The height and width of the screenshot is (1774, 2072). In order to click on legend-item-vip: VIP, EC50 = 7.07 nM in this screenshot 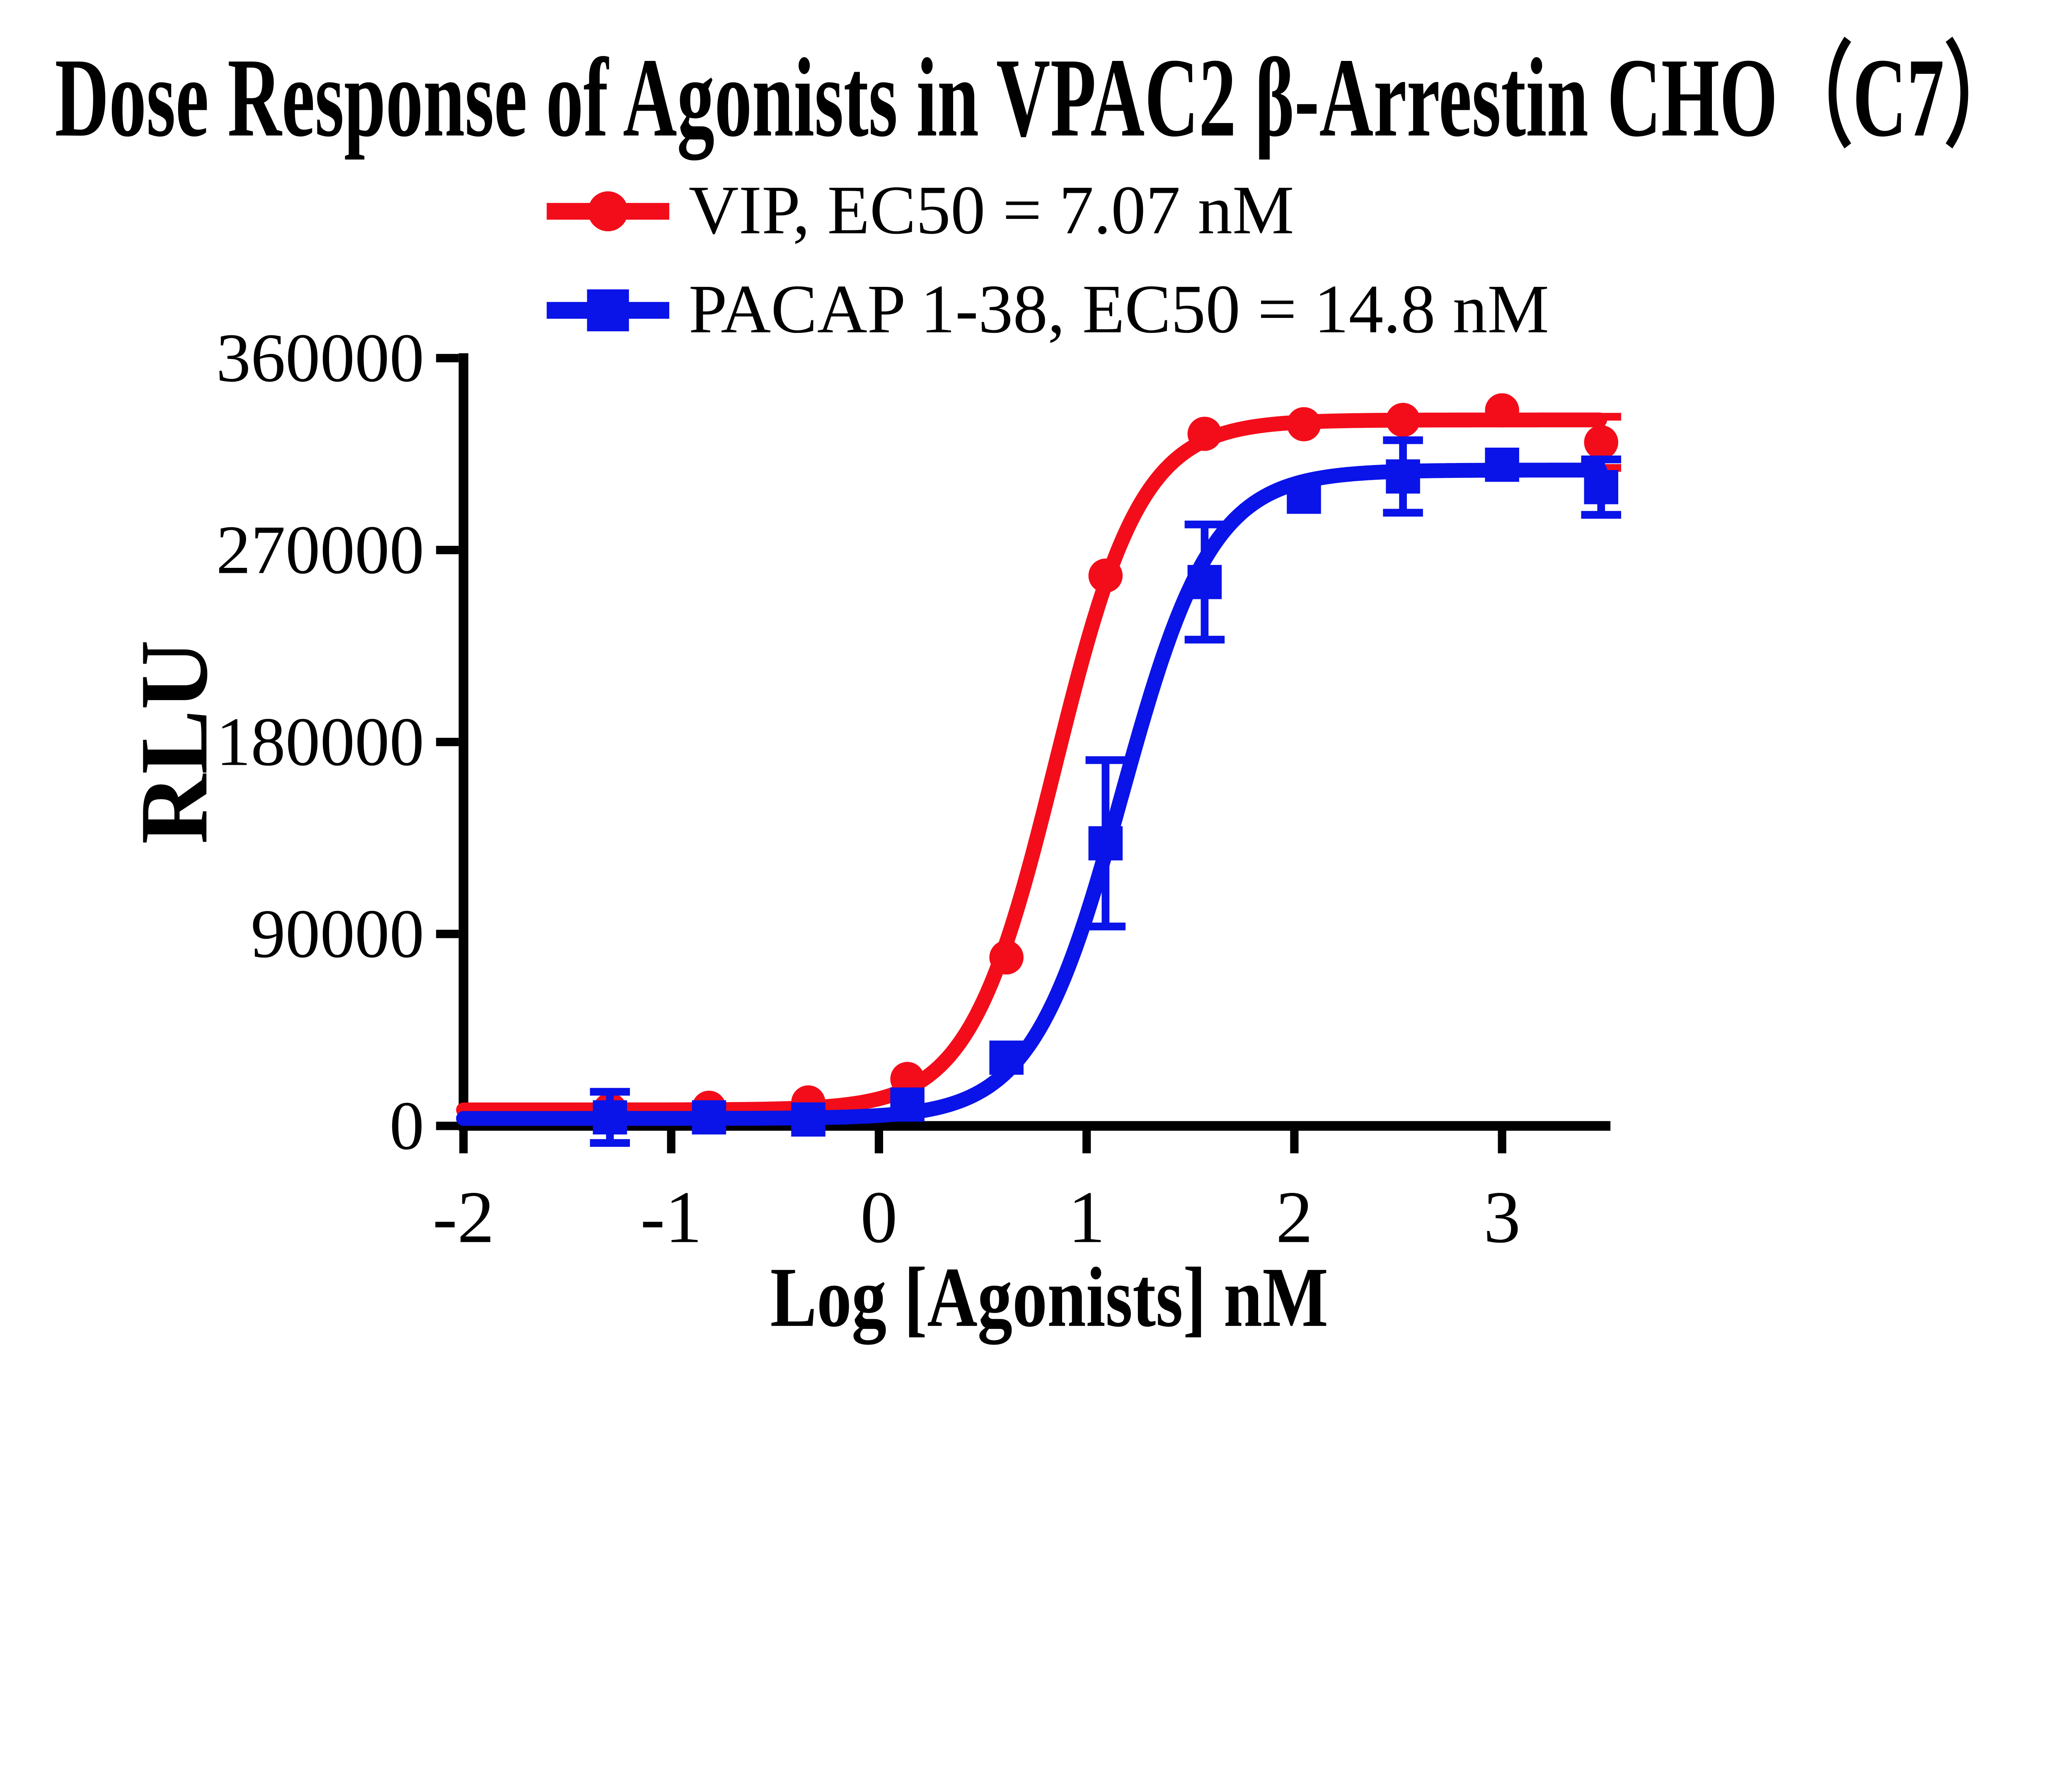, I will do `click(920, 210)`.